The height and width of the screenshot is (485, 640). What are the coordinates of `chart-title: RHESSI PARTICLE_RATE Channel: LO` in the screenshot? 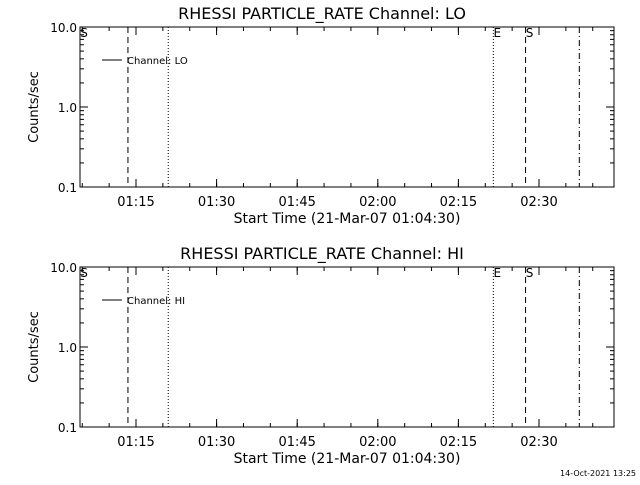 It's located at (322, 14).